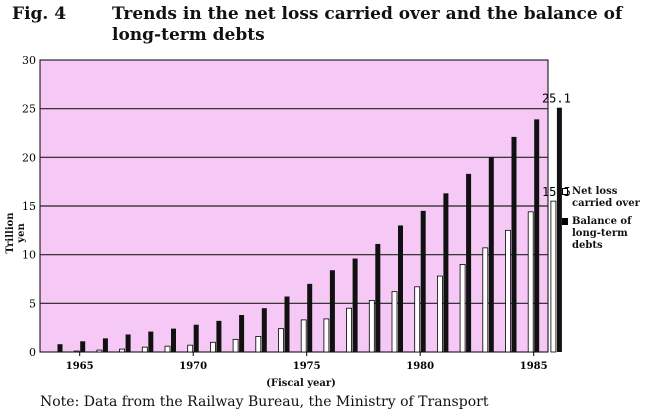  I want to click on y-tick-label: 15, so click(29, 206).